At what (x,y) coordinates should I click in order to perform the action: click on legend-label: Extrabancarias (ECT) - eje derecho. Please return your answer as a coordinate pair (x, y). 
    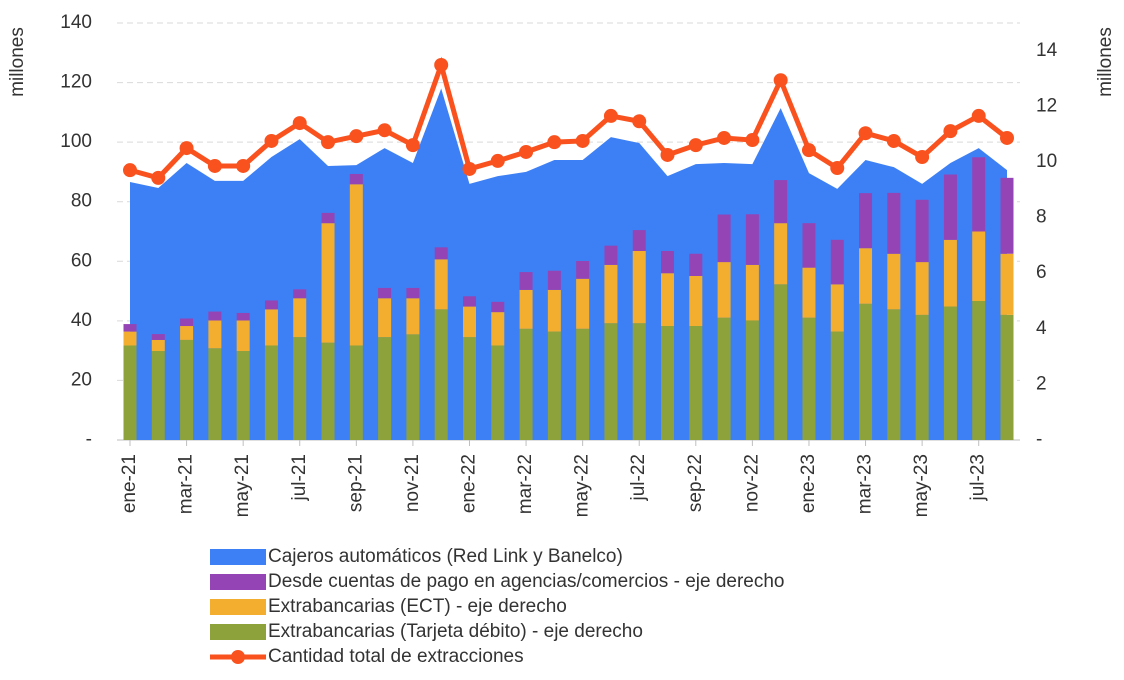
    Looking at the image, I should click on (417, 606).